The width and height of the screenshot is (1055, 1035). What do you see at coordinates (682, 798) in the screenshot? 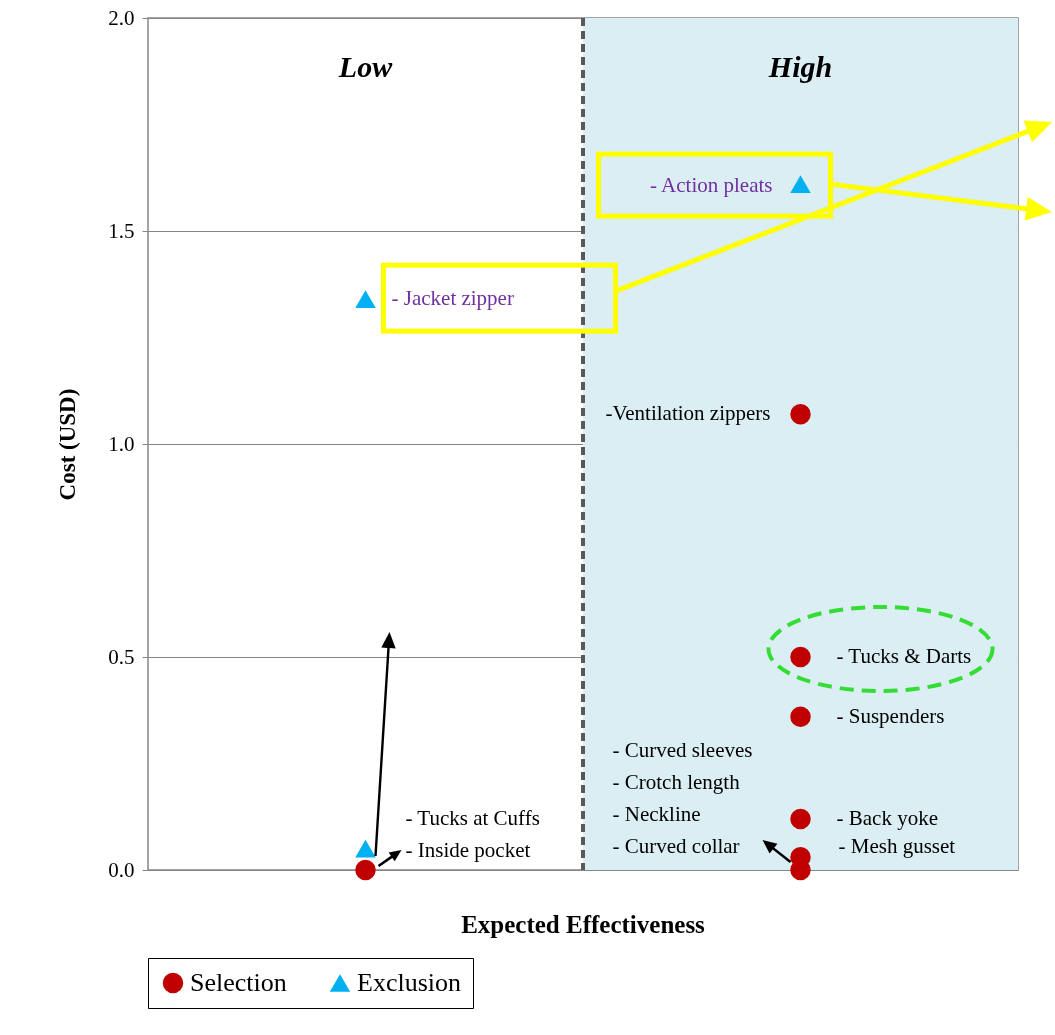
I see `annotation: - Curved sleeves - Crotch length - Neckline - Curved collar` at bounding box center [682, 798].